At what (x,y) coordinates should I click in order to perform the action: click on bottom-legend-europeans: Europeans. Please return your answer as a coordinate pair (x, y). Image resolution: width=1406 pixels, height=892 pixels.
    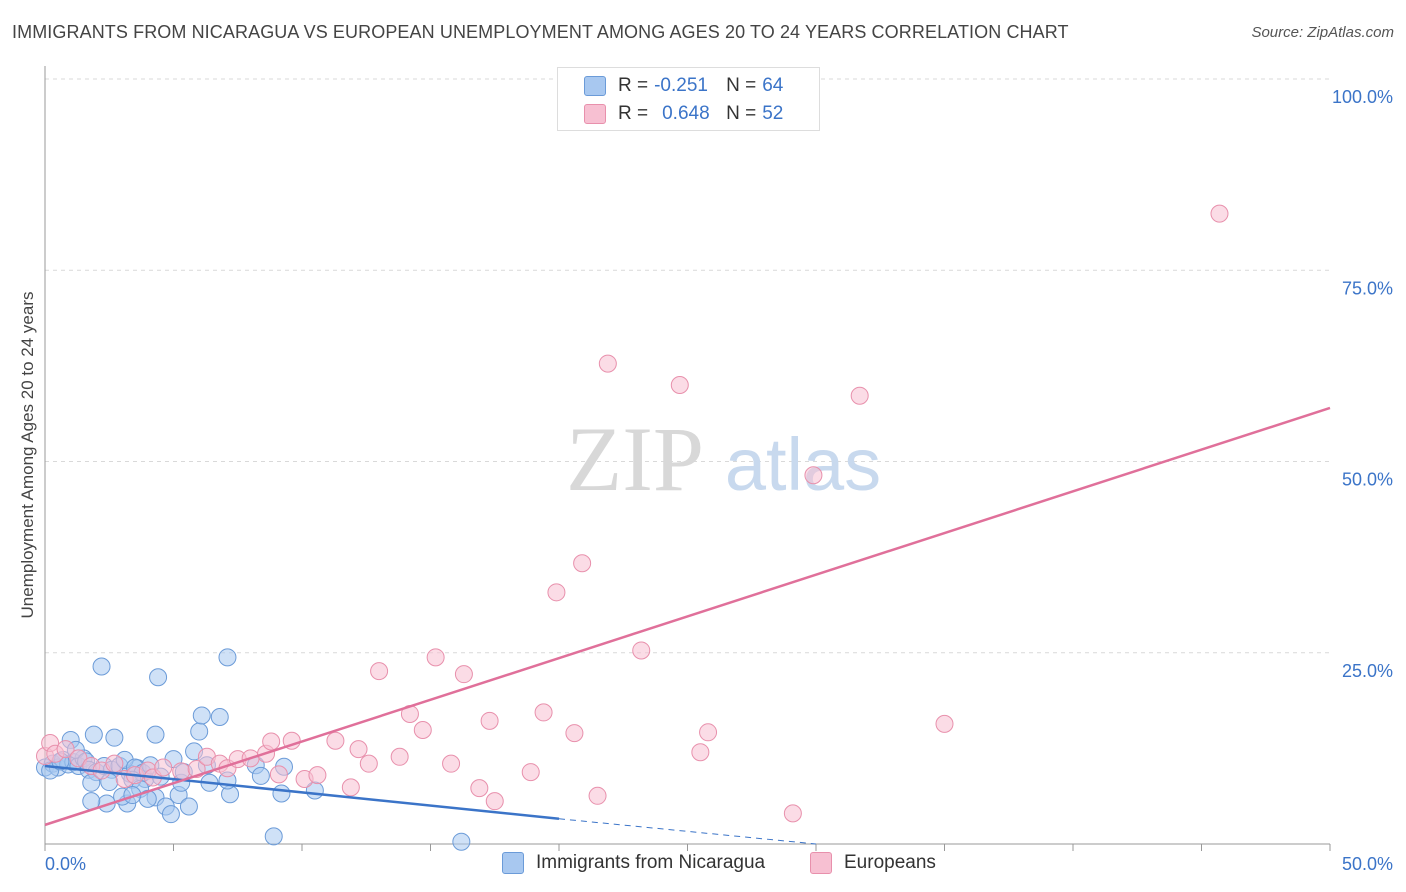
    Looking at the image, I should click on (873, 863).